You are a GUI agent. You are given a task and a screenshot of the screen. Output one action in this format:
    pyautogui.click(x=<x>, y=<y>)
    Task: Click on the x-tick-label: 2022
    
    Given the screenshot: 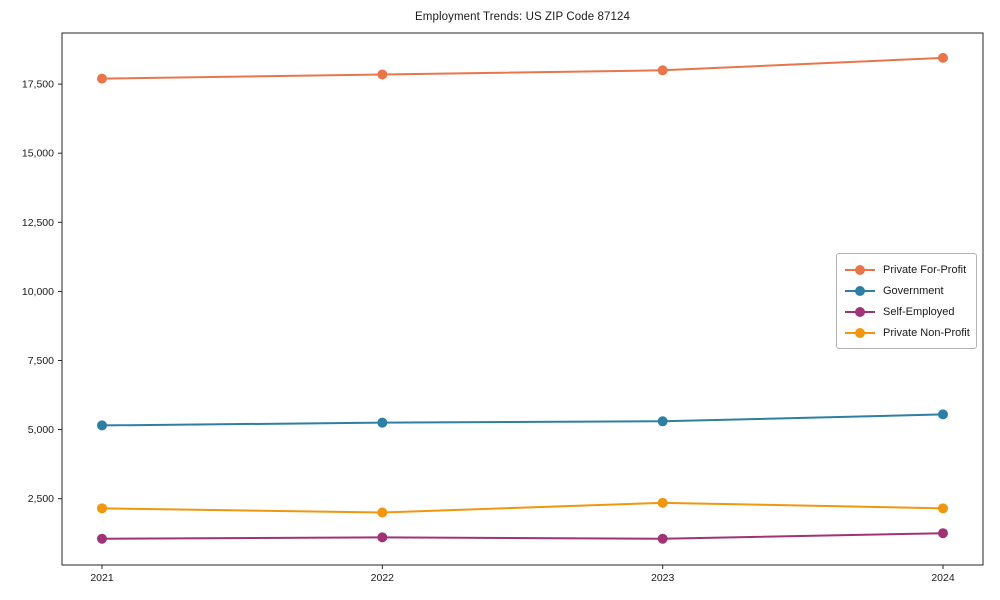 What is the action you would take?
    pyautogui.click(x=383, y=578)
    